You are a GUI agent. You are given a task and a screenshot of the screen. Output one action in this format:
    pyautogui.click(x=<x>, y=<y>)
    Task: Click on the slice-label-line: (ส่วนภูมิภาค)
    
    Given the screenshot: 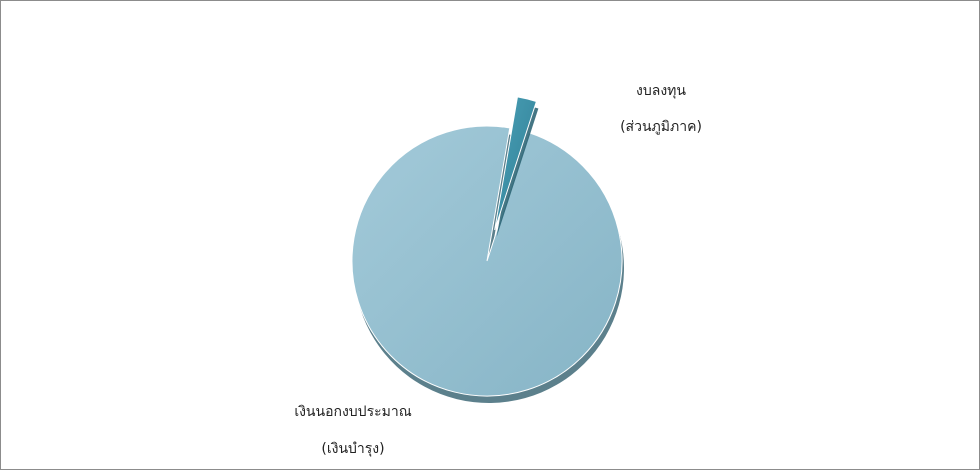 What is the action you would take?
    pyautogui.click(x=661, y=127)
    